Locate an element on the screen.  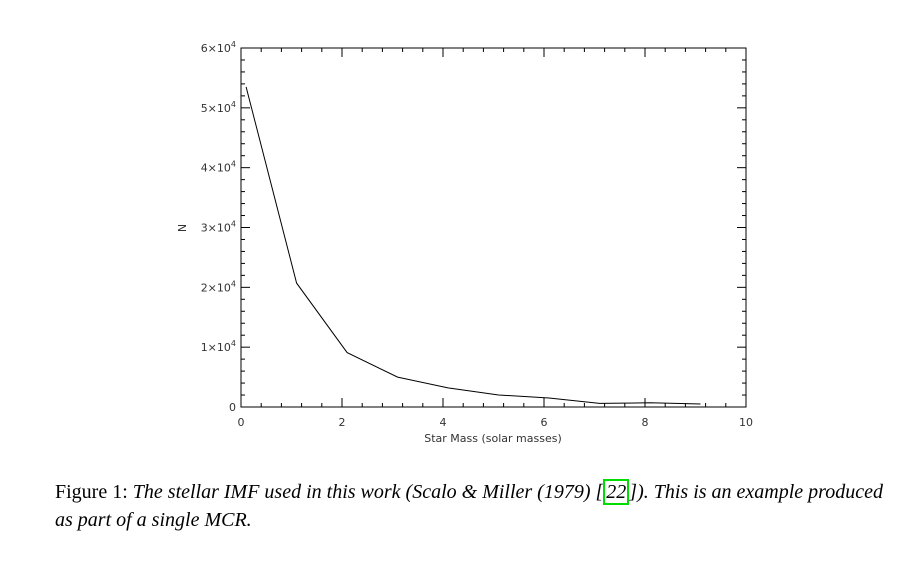
x-tick-label: 2 is located at coordinates (342, 422).